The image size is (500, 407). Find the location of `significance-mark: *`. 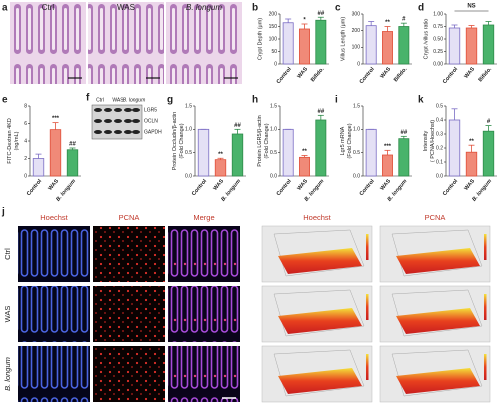

significance-mark: * is located at coordinates (304, 21).